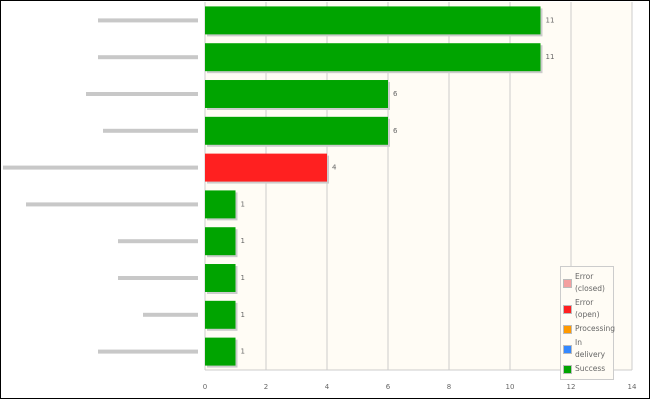 This screenshot has height=400, width=651. I want to click on x-tick-label: 2, so click(266, 387).